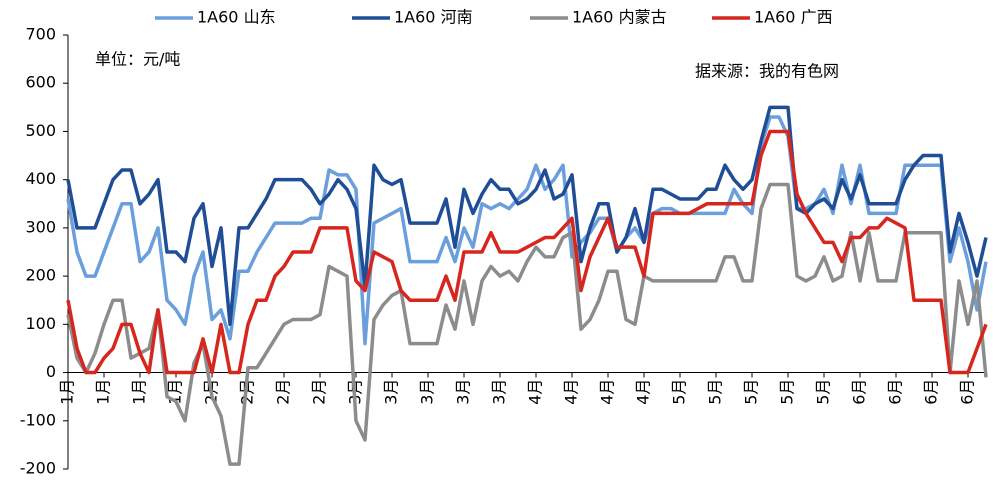 The image size is (993, 480). Describe the element at coordinates (40, 178) in the screenshot. I see `y-tick-label: 400` at that location.